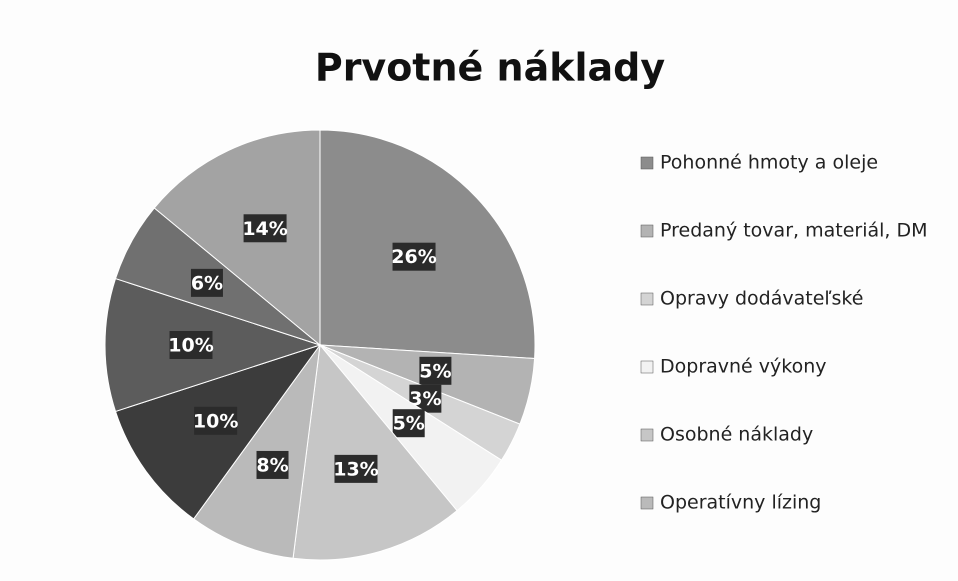 The height and width of the screenshot is (581, 958). I want to click on data-label: 13%, so click(355, 469).